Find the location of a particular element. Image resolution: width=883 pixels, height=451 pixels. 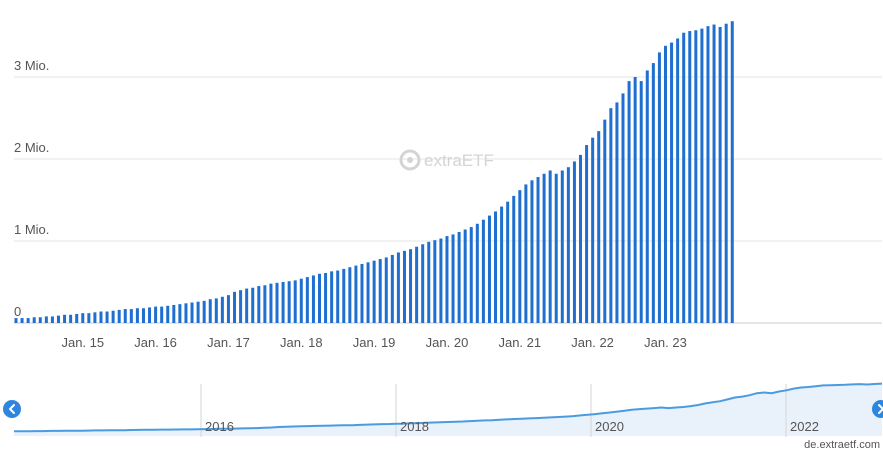

y-tick-label-2m: 2 Mio. is located at coordinates (31, 147).